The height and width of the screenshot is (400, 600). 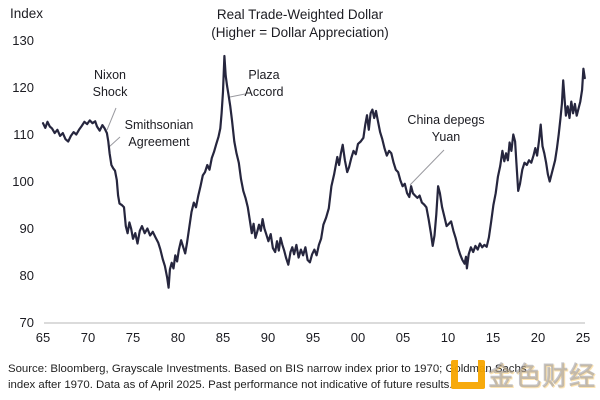 What do you see at coordinates (178, 337) in the screenshot?
I see `x-tick-80: 80` at bounding box center [178, 337].